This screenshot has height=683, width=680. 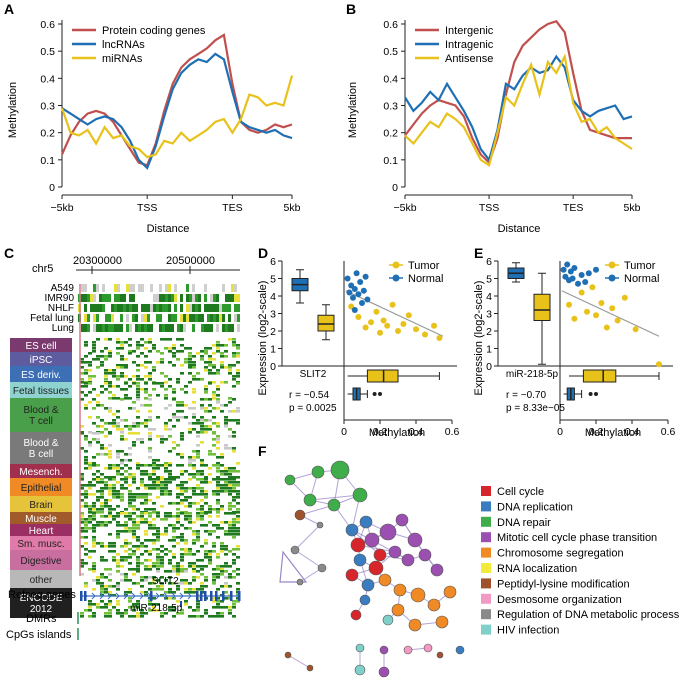 I want to click on panel-c-cpg-label: CpGs islands, so click(x=39, y=635).